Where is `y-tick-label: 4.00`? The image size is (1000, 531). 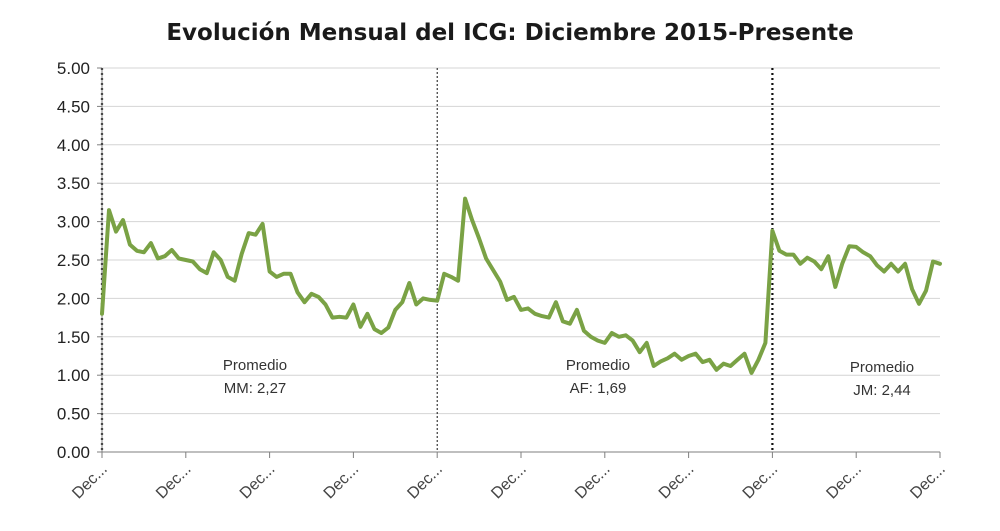
y-tick-label: 4.00 is located at coordinates (73, 145).